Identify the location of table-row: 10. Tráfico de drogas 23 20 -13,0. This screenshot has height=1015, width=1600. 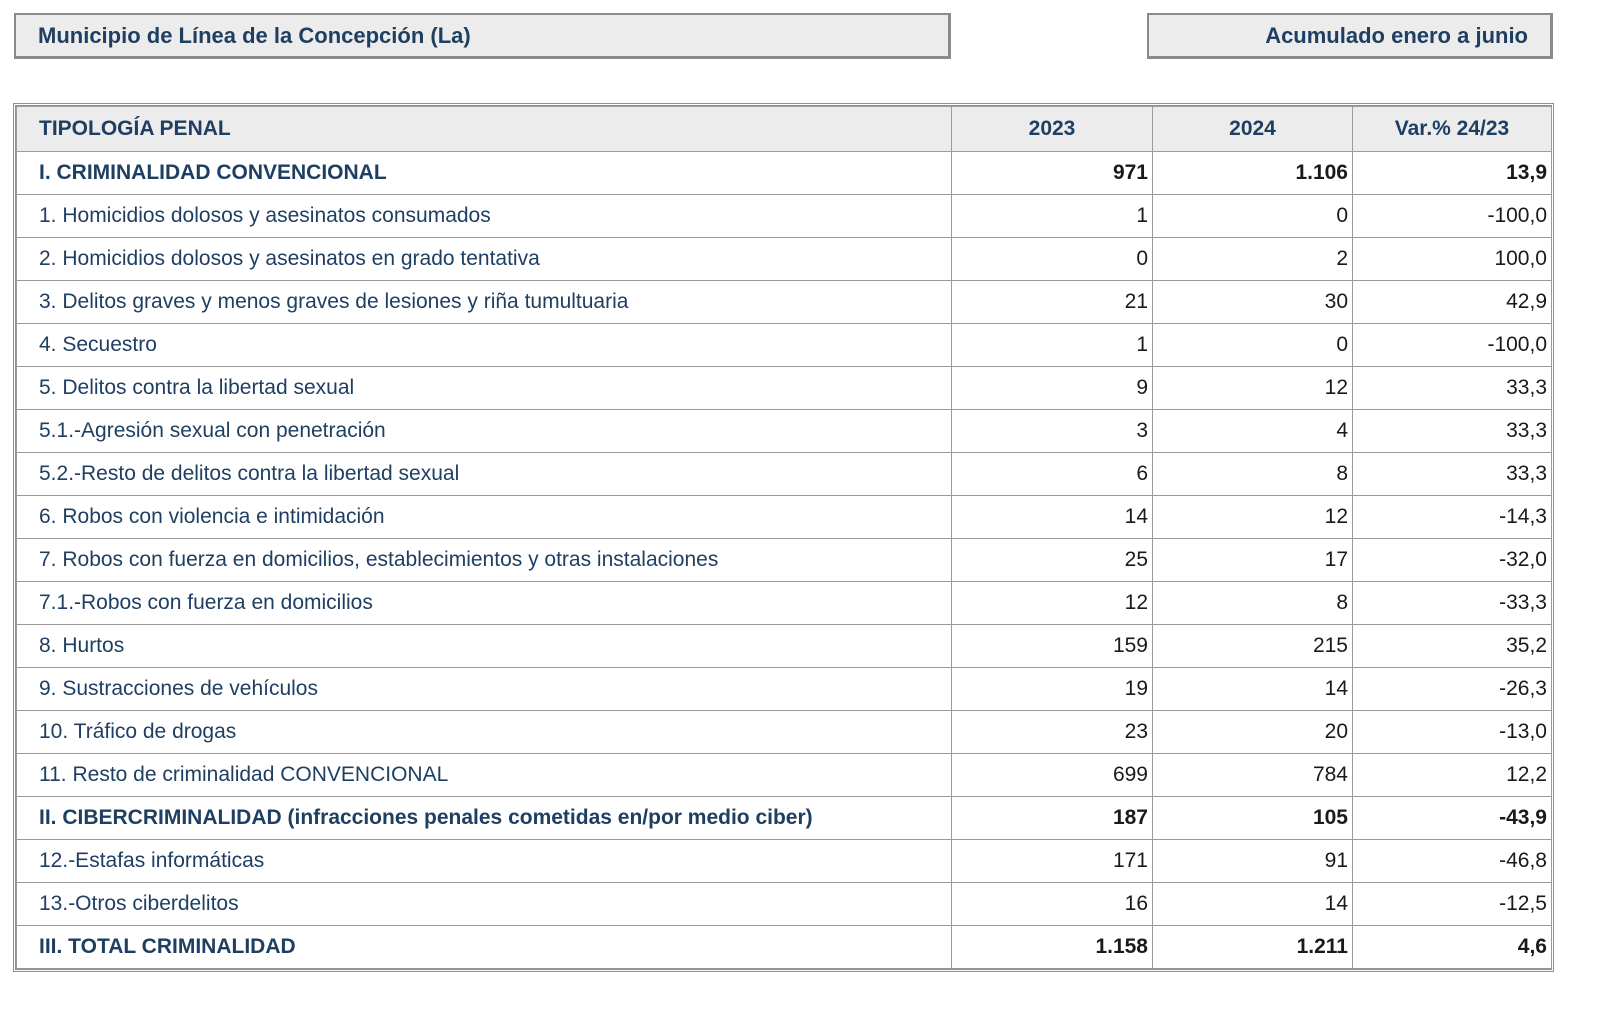
(784, 732).